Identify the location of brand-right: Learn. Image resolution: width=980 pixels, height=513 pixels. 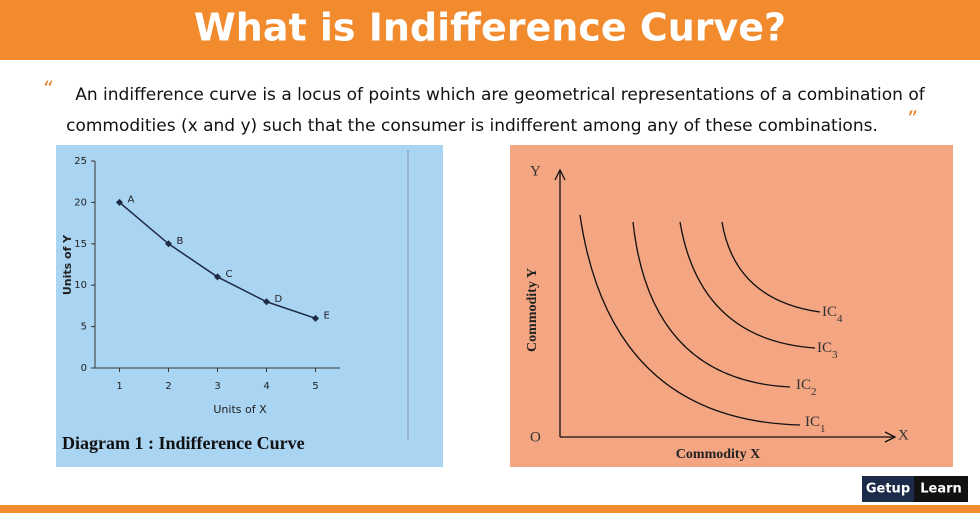
(941, 489).